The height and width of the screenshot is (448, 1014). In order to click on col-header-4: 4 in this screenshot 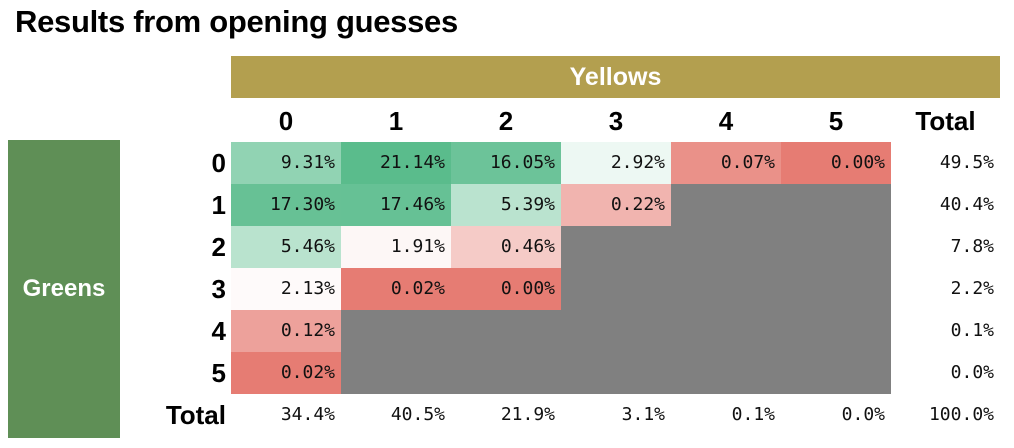, I will do `click(726, 121)`.